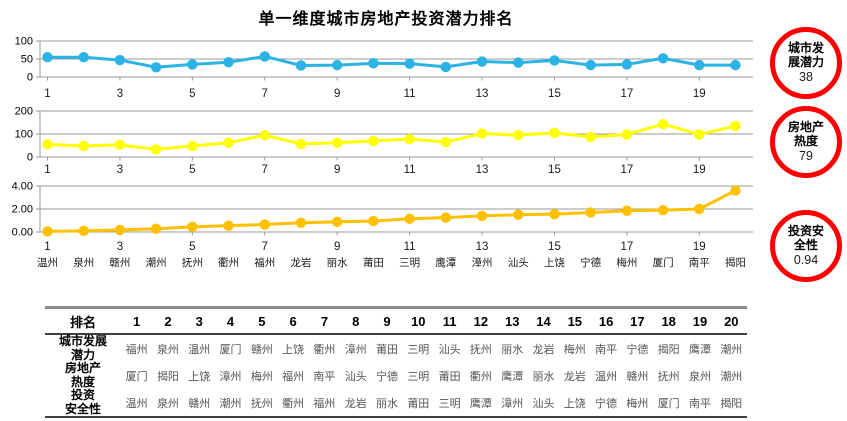 The height and width of the screenshot is (421, 847). What do you see at coordinates (575, 321) in the screenshot?
I see `rank-number-cell: 15` at bounding box center [575, 321].